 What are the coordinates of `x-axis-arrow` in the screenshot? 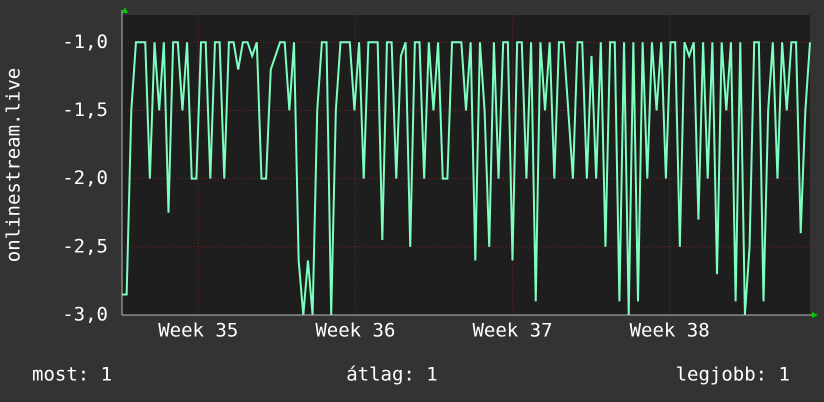 It's located at (815, 315).